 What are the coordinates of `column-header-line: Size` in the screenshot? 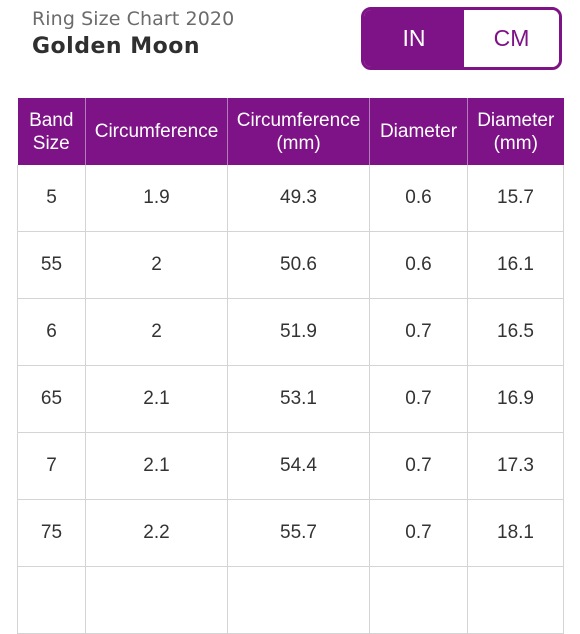 It's located at (51, 143).